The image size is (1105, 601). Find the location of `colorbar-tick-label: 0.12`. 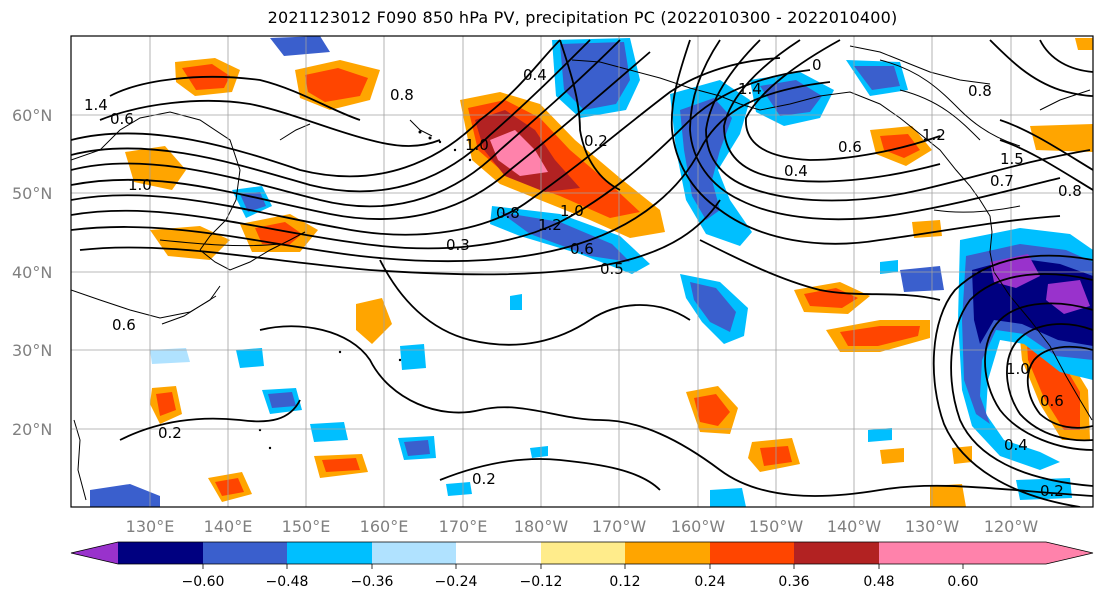

colorbar-tick-label: 0.12 is located at coordinates (624, 582).